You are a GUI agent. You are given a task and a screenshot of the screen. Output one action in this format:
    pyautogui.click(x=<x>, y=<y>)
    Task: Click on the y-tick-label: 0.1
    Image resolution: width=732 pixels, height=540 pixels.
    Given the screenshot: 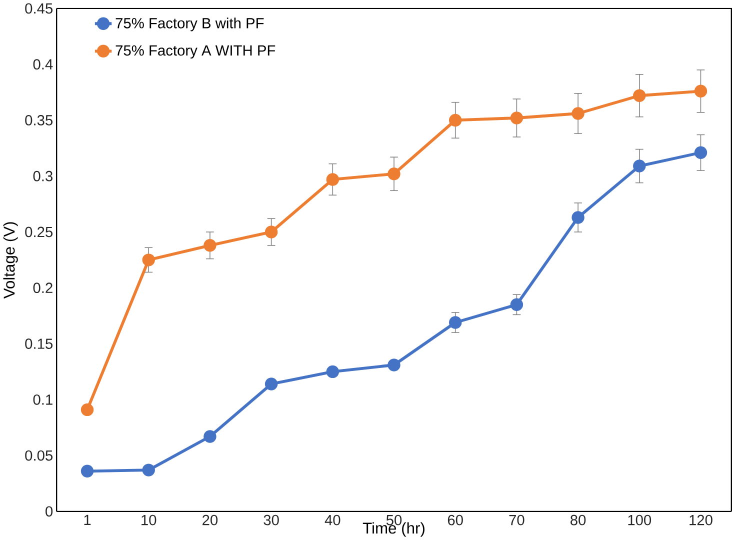 What is the action you would take?
    pyautogui.click(x=42, y=399)
    